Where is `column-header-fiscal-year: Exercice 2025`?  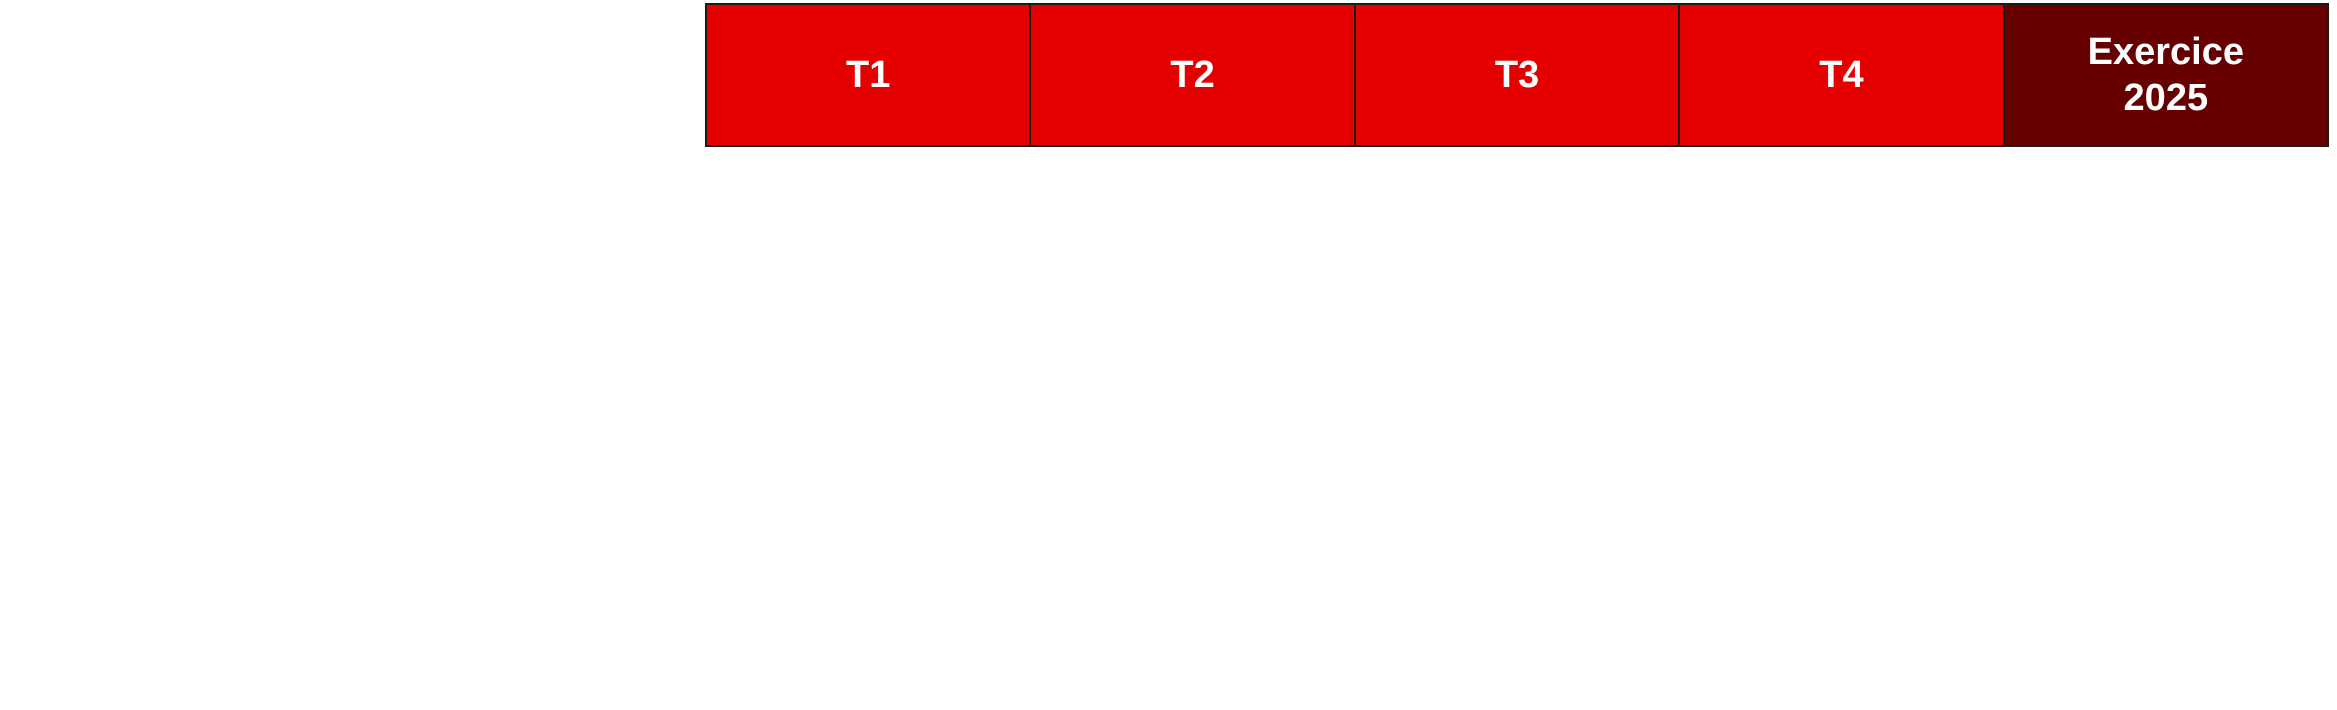 column-header-fiscal-year: Exercice 2025 is located at coordinates (2165, 75).